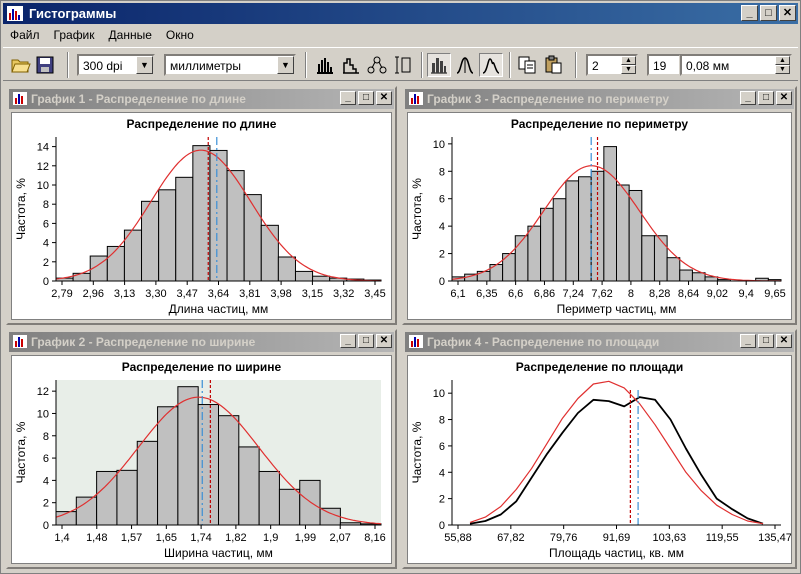  What do you see at coordinates (201, 99) in the screenshot?
I see `window-titlebar: График 1 - Распределение по длине _ □ ✕` at bounding box center [201, 99].